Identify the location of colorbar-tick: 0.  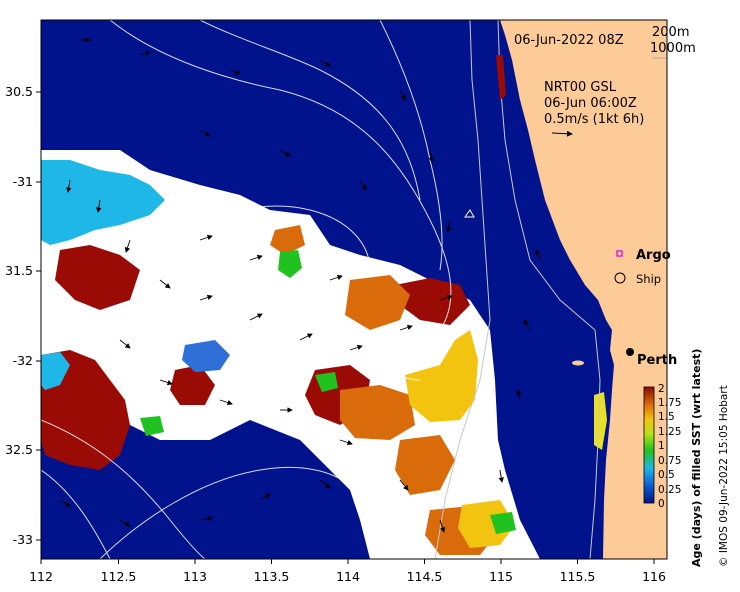
(661, 504).